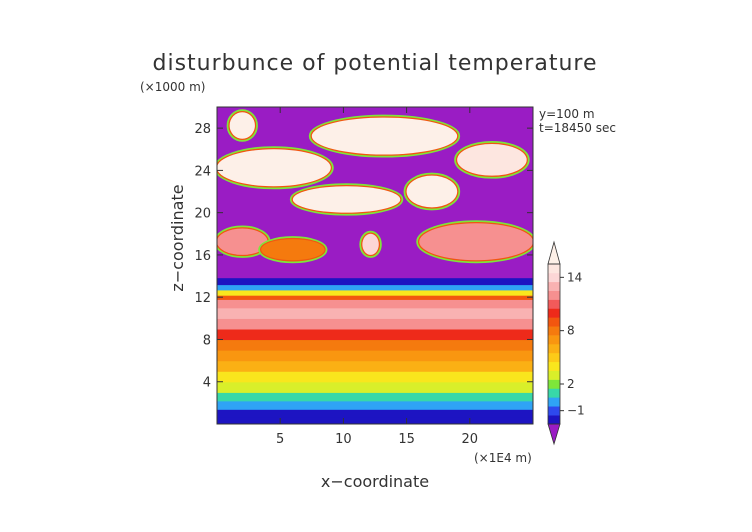 The height and width of the screenshot is (532, 752). Describe the element at coordinates (202, 298) in the screenshot. I see `z-tick-label: 12` at that location.